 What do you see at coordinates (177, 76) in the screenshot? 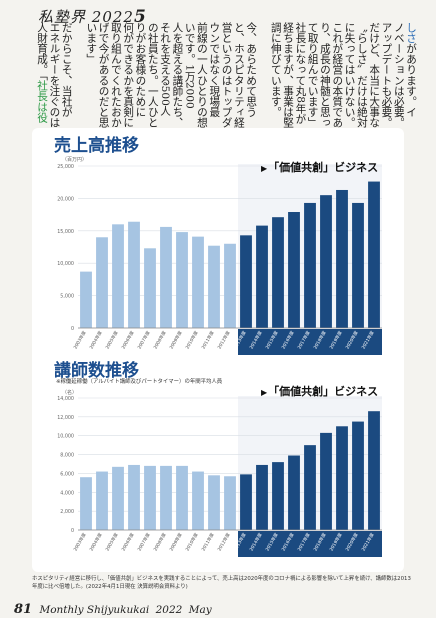
I see `text-column: 人を超える講師たち、` at bounding box center [177, 76].